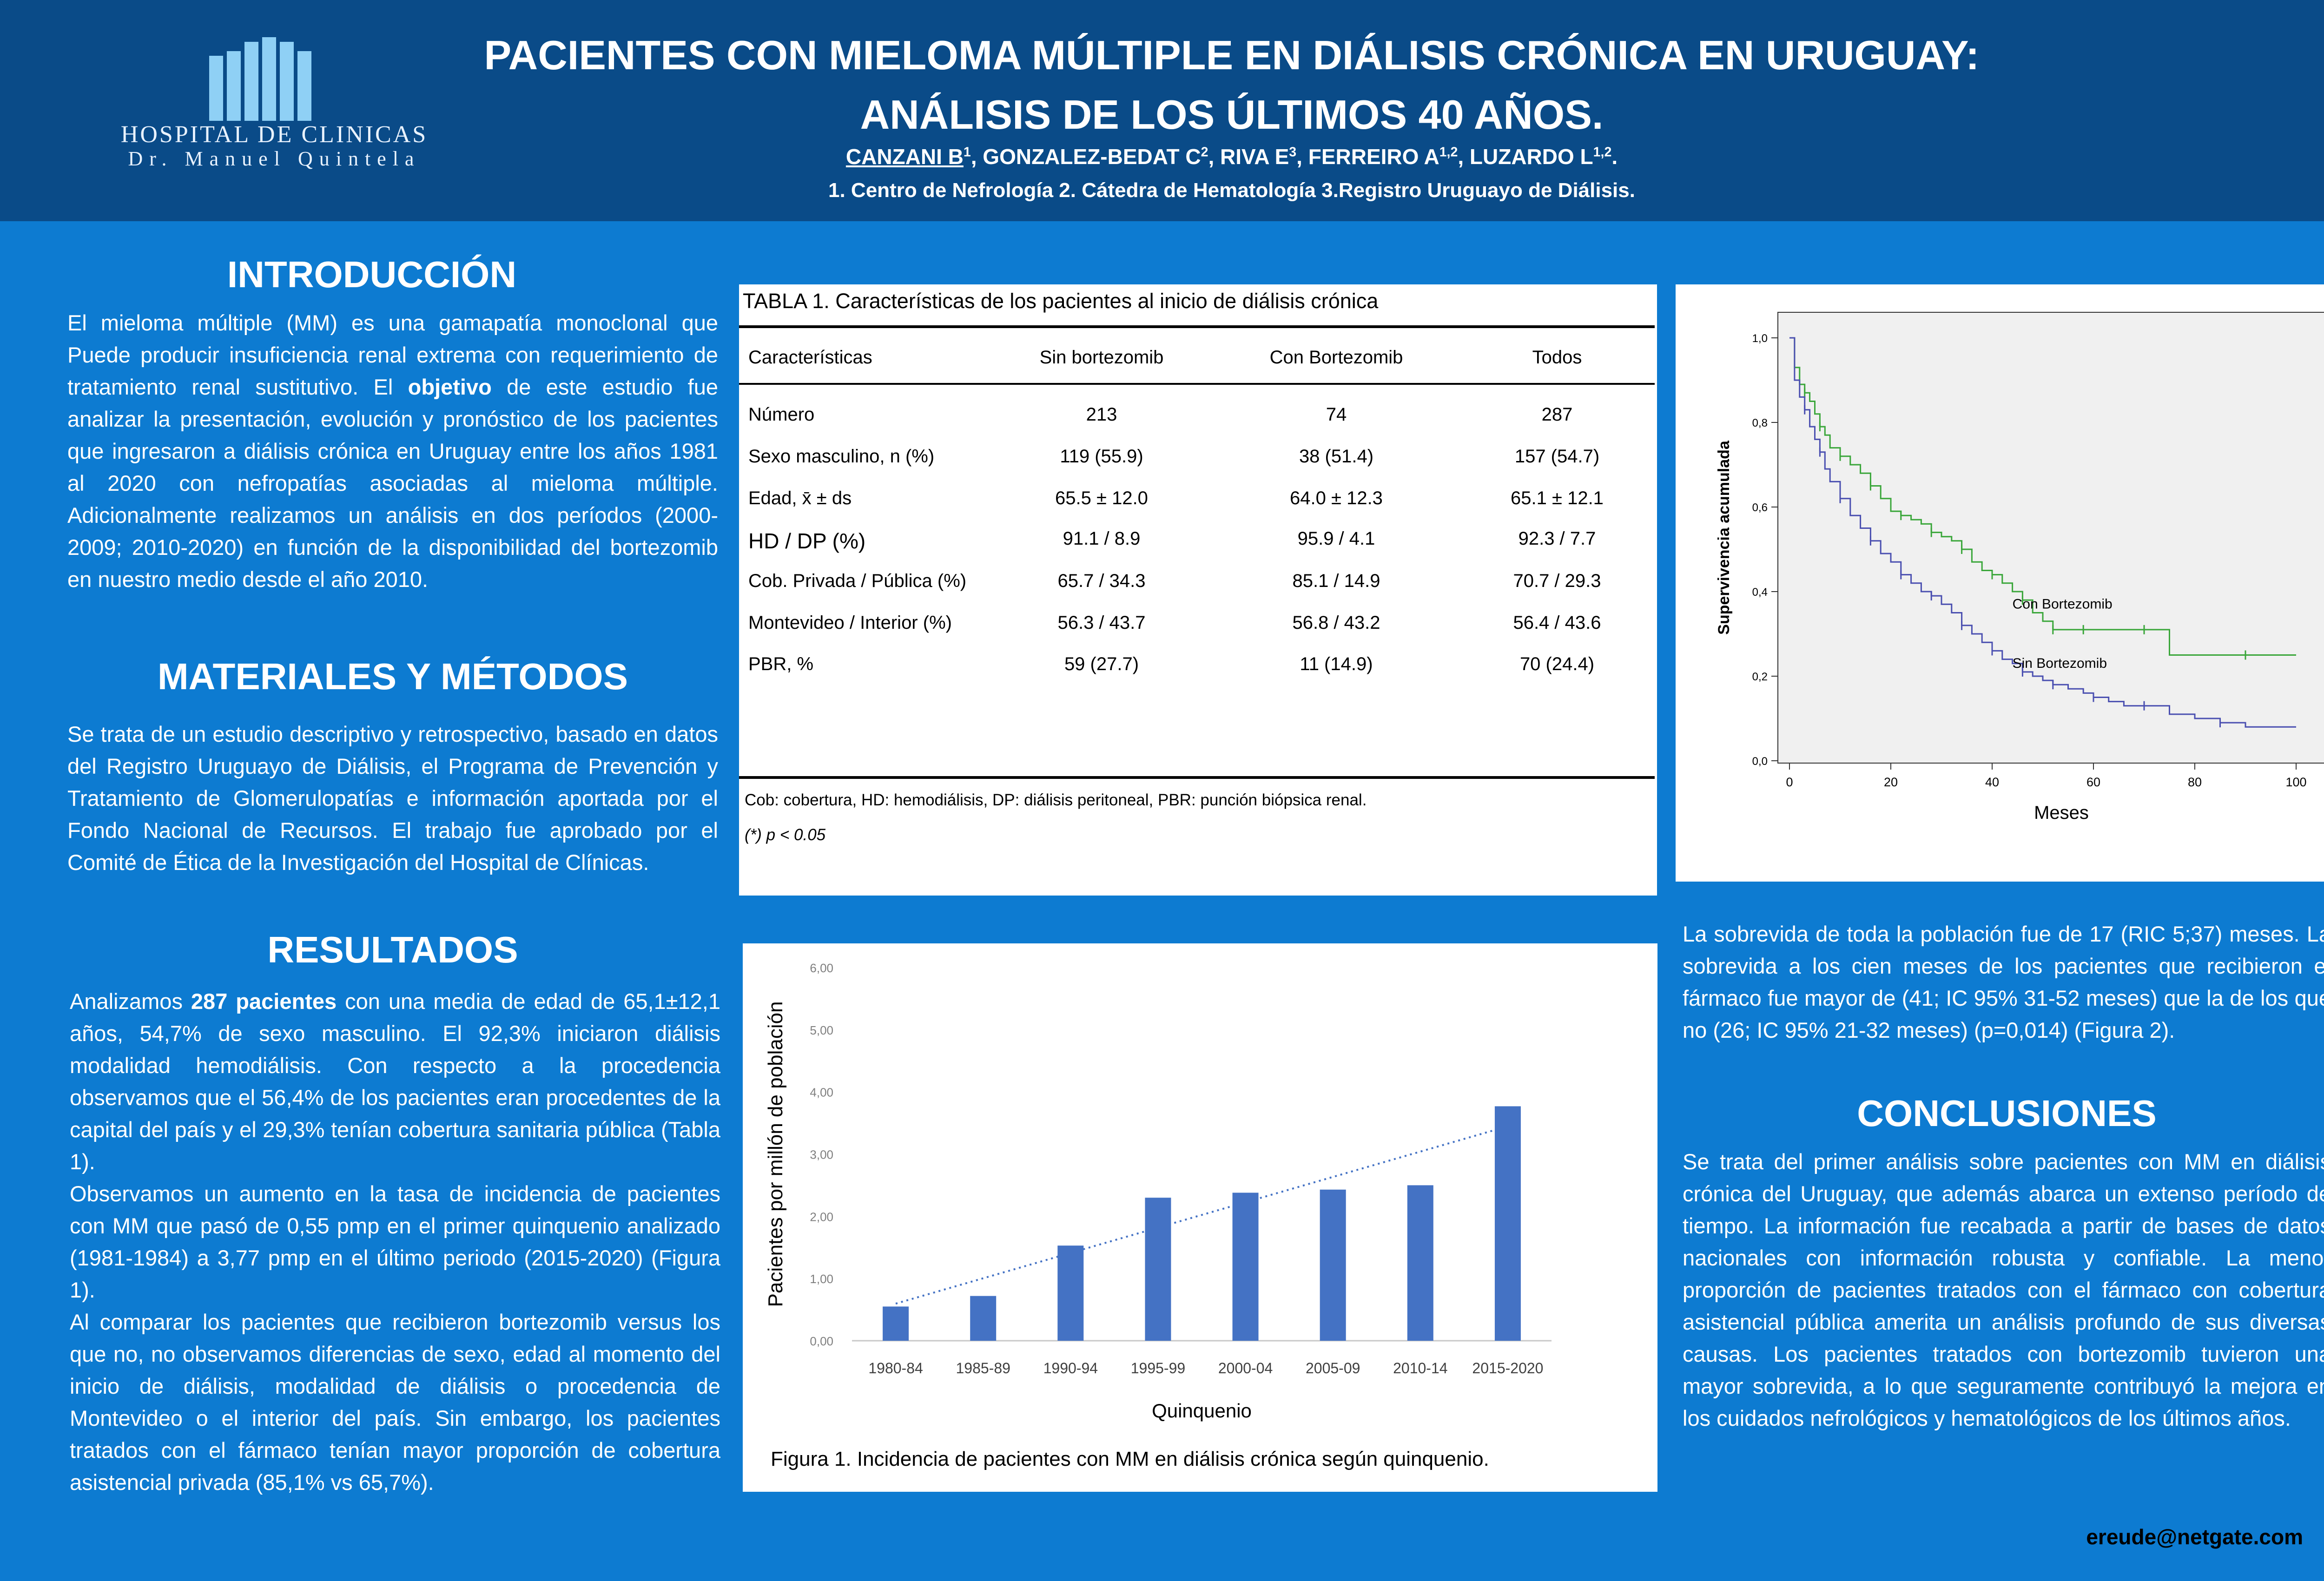 Image resolution: width=2324 pixels, height=1581 pixels. What do you see at coordinates (2194, 1537) in the screenshot?
I see `contact-email: ereude@netgate.com` at bounding box center [2194, 1537].